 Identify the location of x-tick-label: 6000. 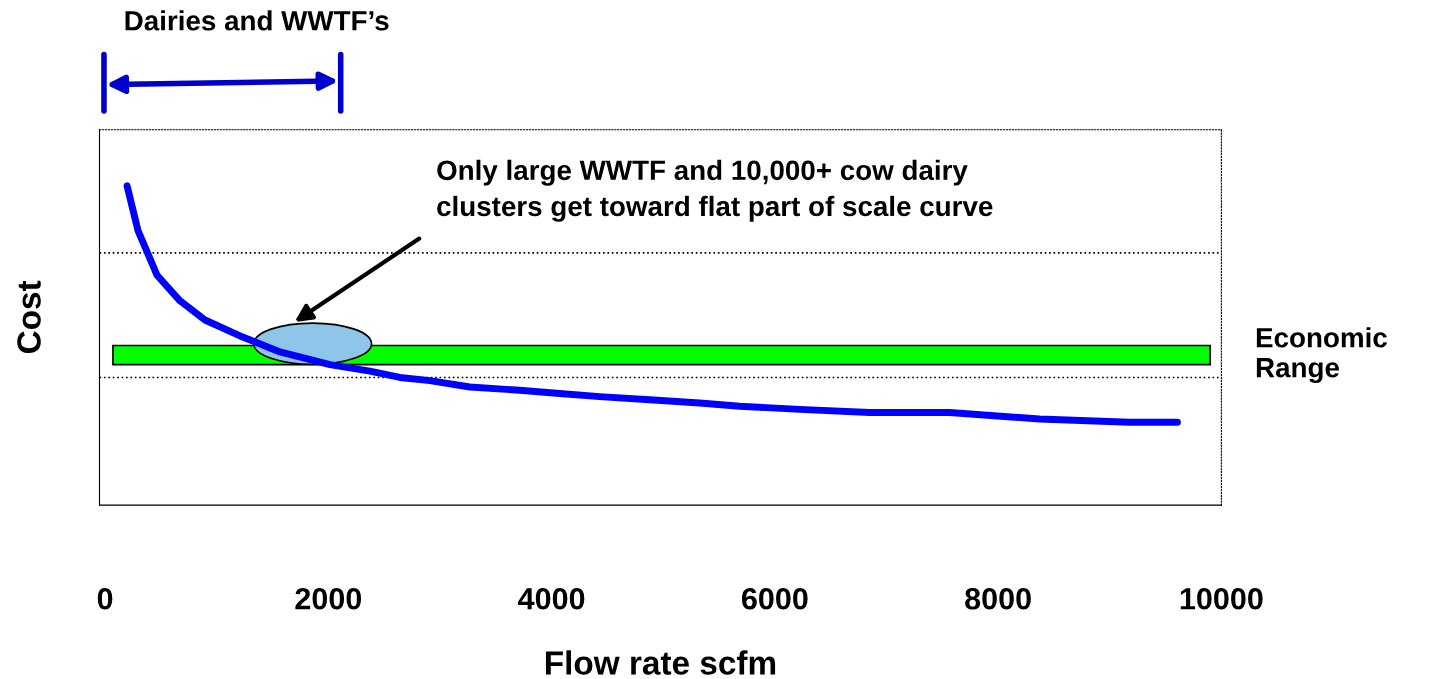
(774, 598).